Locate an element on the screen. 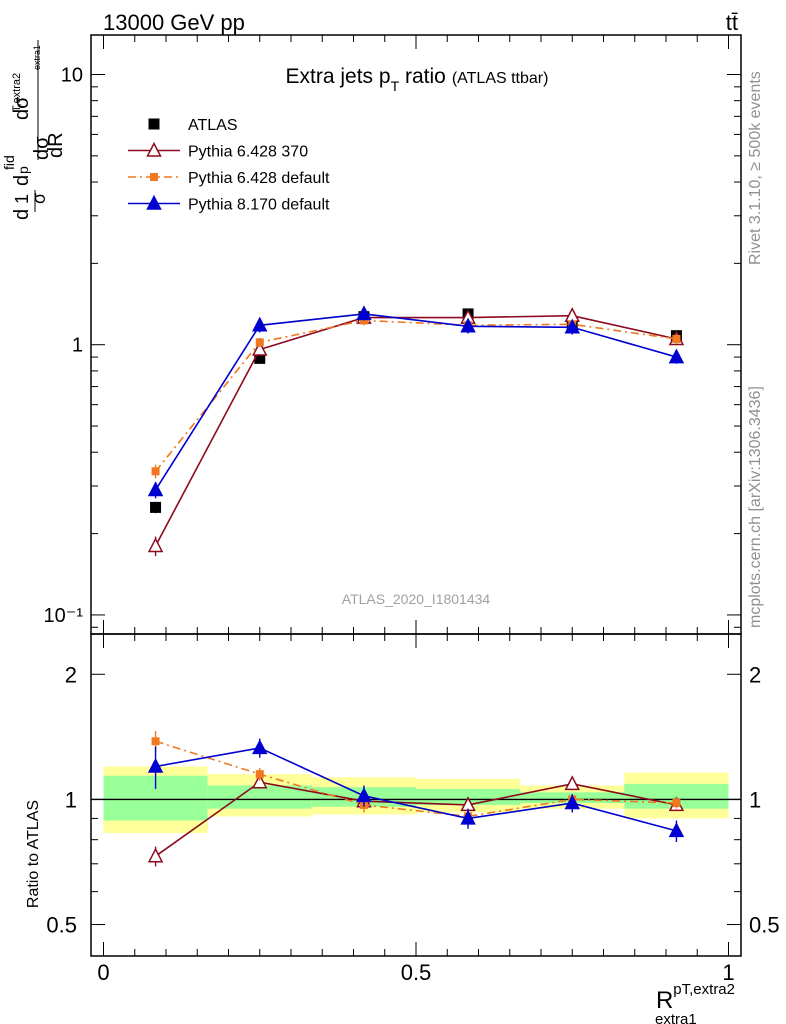  rivet-version-label: Rivet 3.1.10, ≥ 500k events is located at coordinates (755, 168).